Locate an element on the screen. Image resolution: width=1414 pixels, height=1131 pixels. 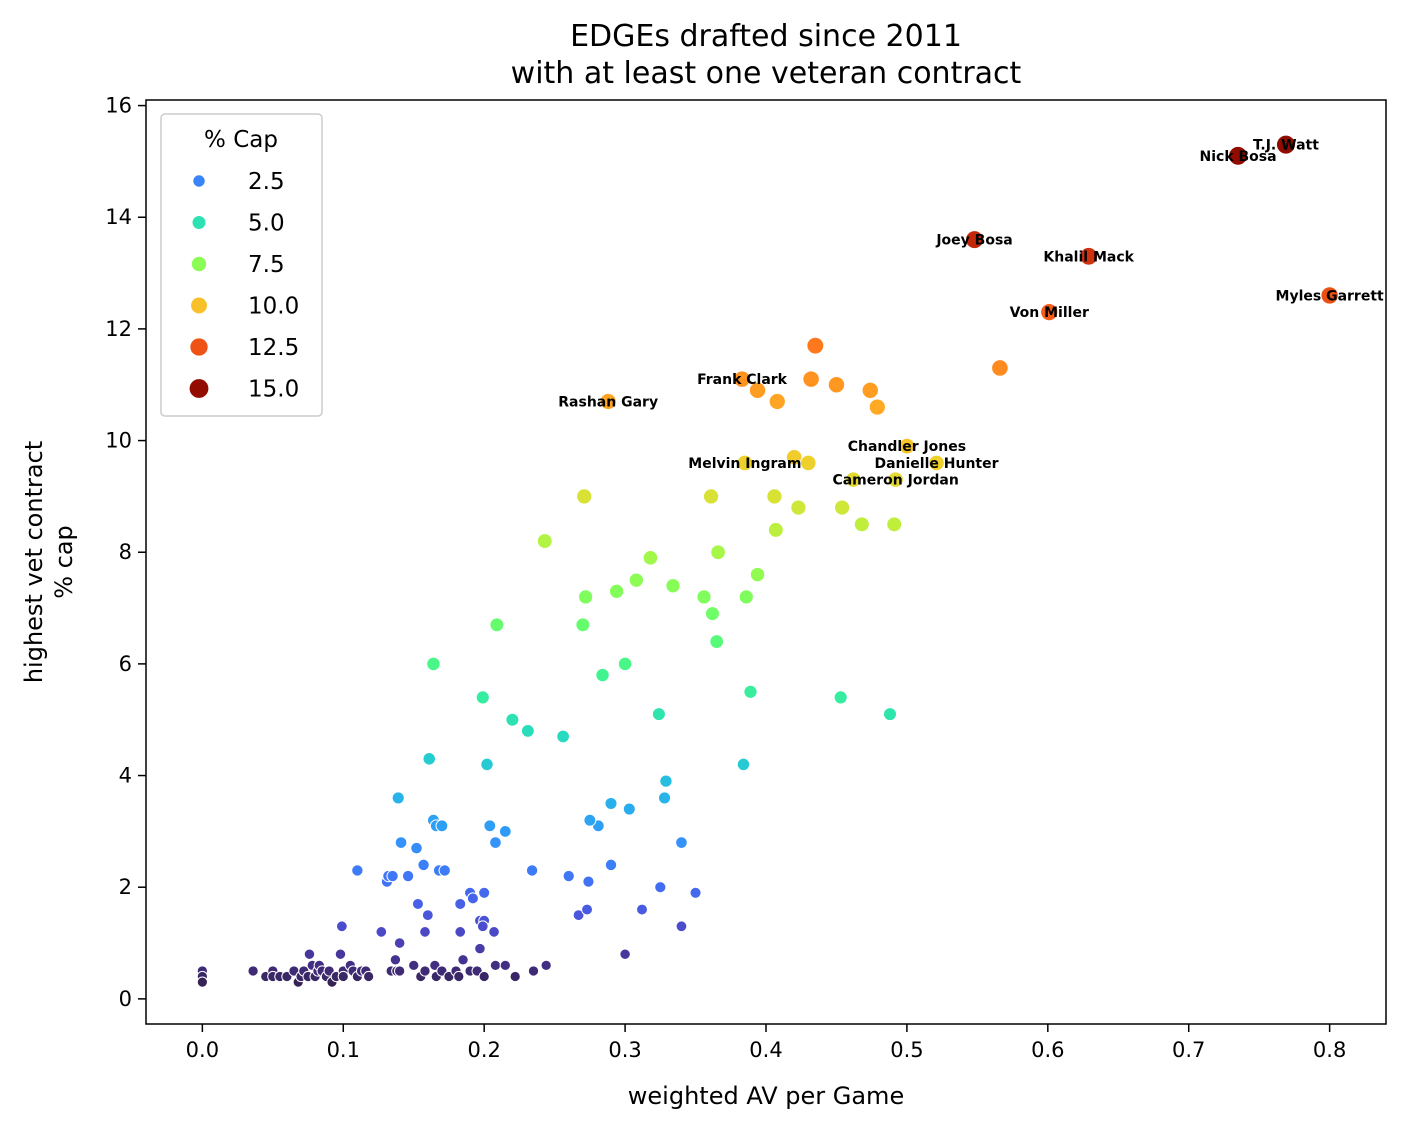
player-label: Chandler Jones is located at coordinates (907, 447).